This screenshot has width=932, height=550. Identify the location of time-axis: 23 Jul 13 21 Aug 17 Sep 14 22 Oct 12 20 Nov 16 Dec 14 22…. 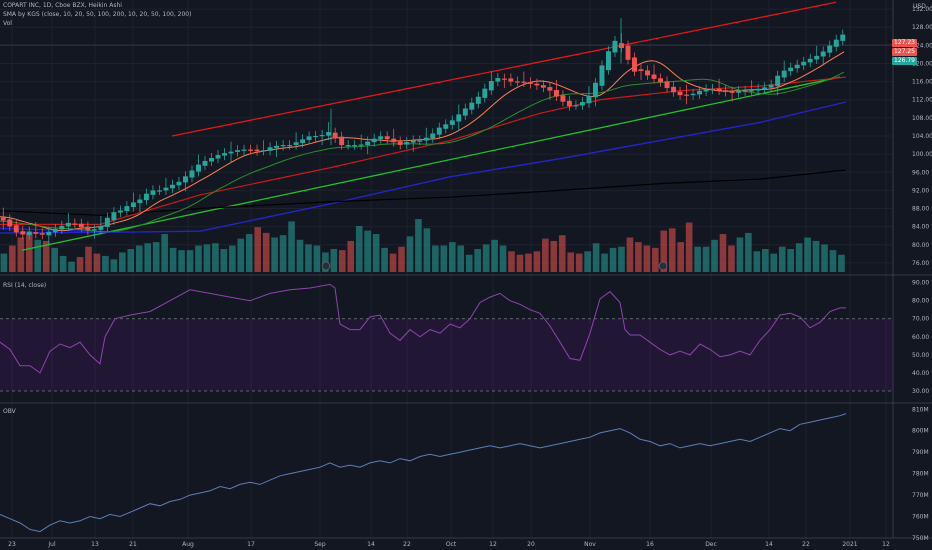
(449, 544).